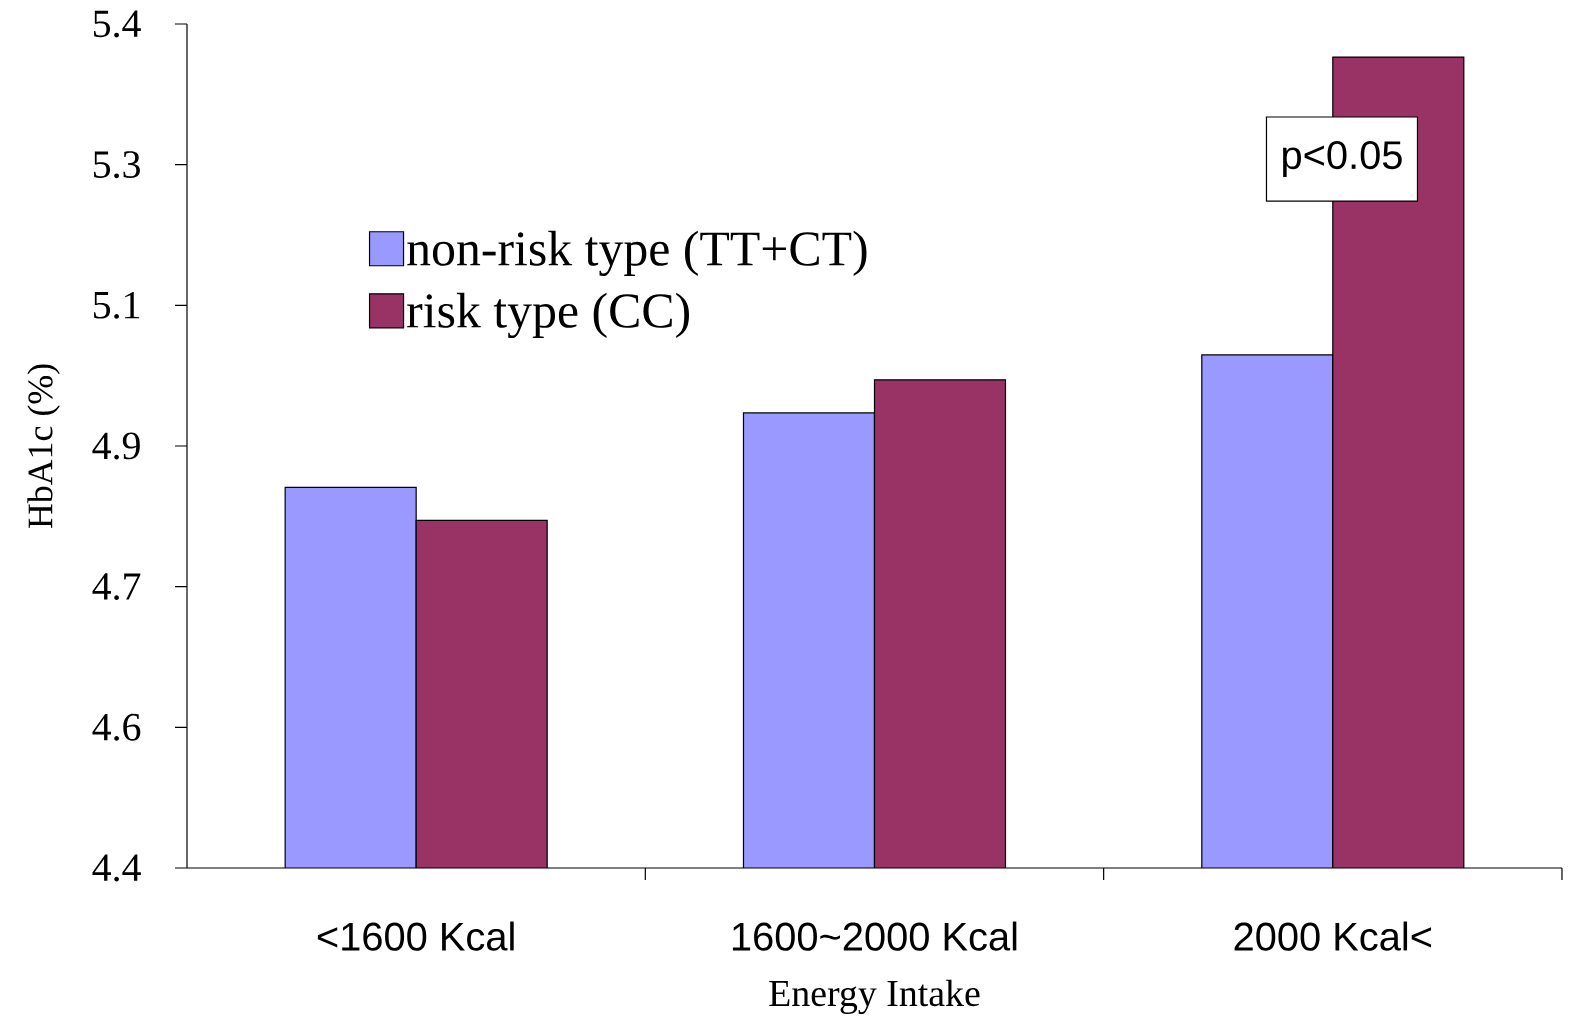 This screenshot has height=1034, width=1571. What do you see at coordinates (637, 253) in the screenshot?
I see `legend-label: non-risk type (TT+CT)` at bounding box center [637, 253].